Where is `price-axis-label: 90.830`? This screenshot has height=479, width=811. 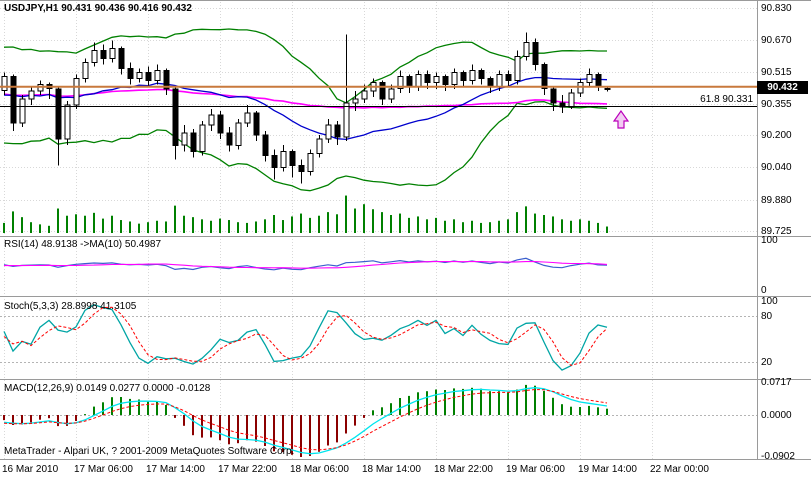 price-axis-label: 90.830 is located at coordinates (776, 8).